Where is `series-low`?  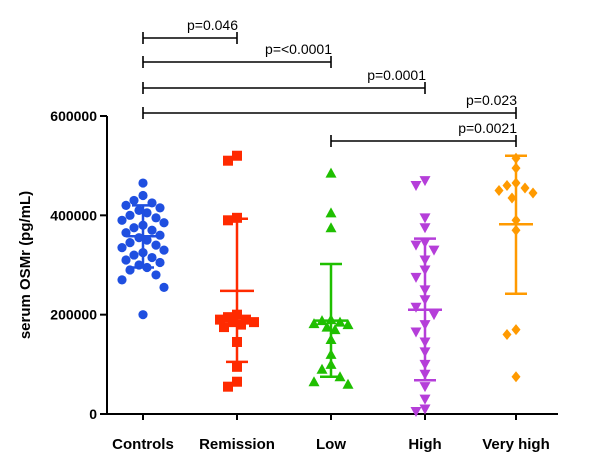
series-low is located at coordinates (331, 278).